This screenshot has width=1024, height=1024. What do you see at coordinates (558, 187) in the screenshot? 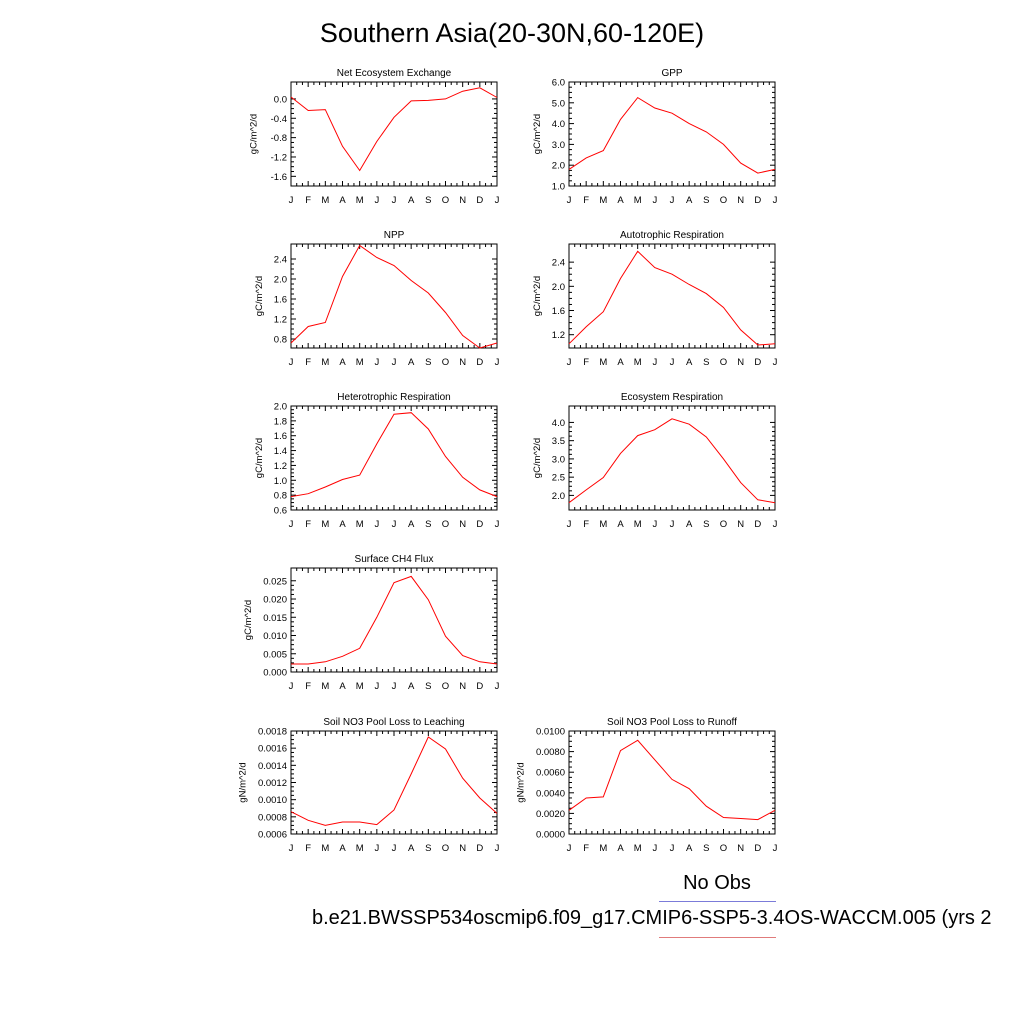
I see `y-tick-label: 1.0` at bounding box center [558, 187].